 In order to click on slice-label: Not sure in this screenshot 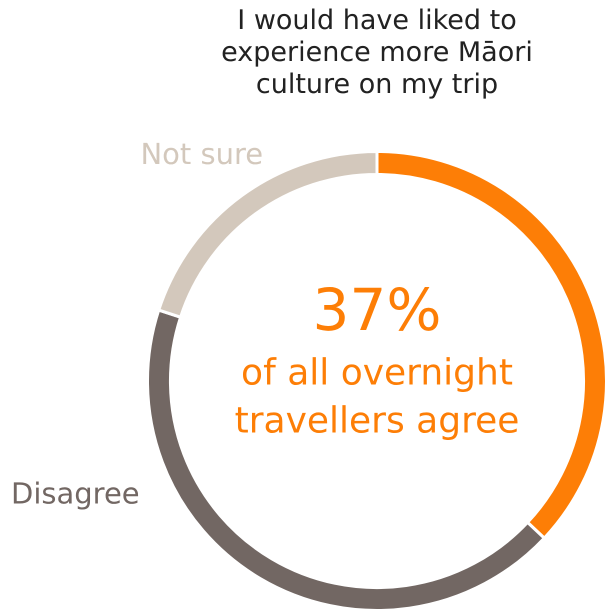, I will do `click(202, 153)`.